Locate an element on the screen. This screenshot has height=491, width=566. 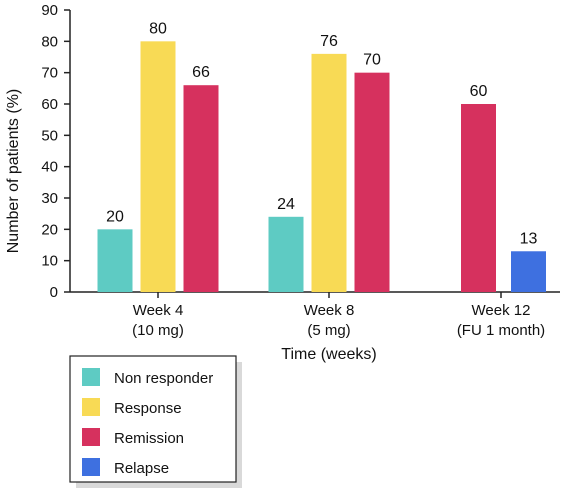
bar-value-label: 66 is located at coordinates (201, 72).